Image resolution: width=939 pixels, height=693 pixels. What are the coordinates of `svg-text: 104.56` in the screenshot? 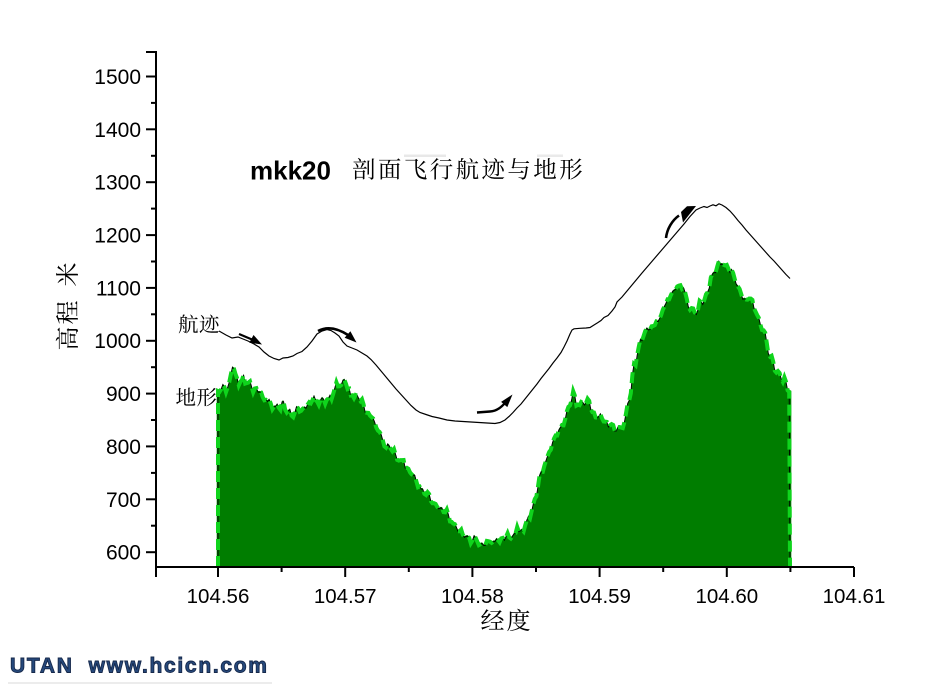 It's located at (218, 596).